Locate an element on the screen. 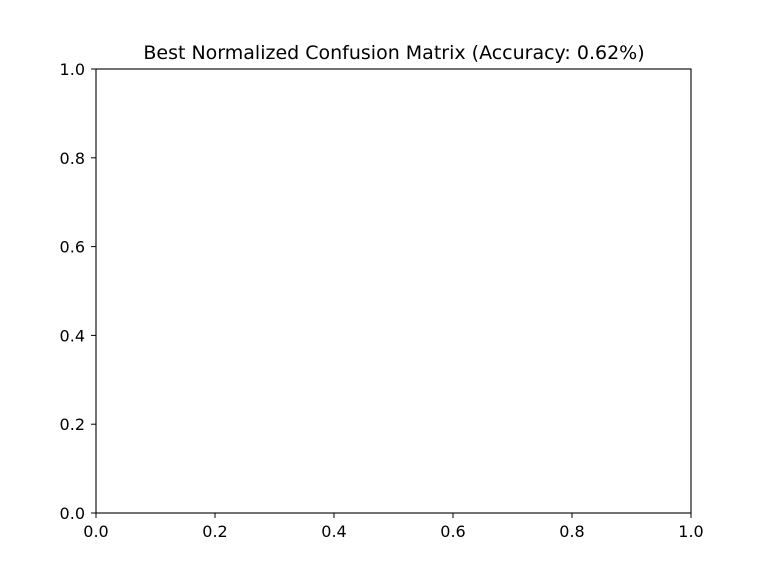 This screenshot has height=581, width=768. y-tick-label: 0.8 is located at coordinates (72, 158).